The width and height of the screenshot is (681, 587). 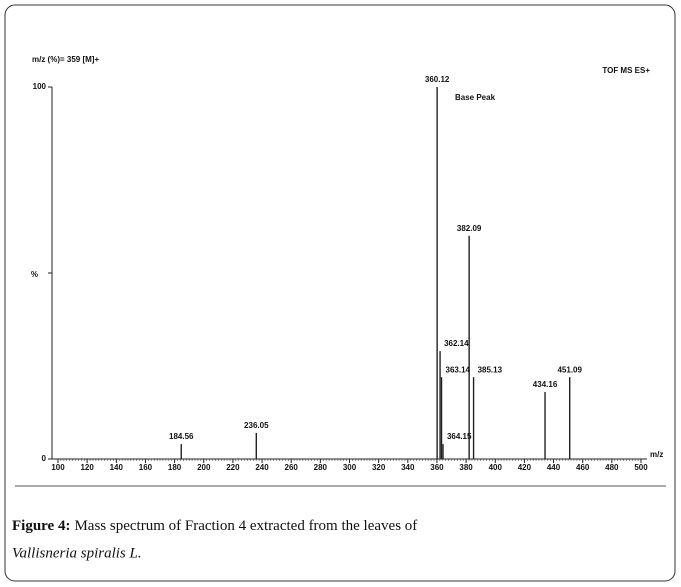 What do you see at coordinates (583, 467) in the screenshot?
I see `x-tick-label: 460` at bounding box center [583, 467].